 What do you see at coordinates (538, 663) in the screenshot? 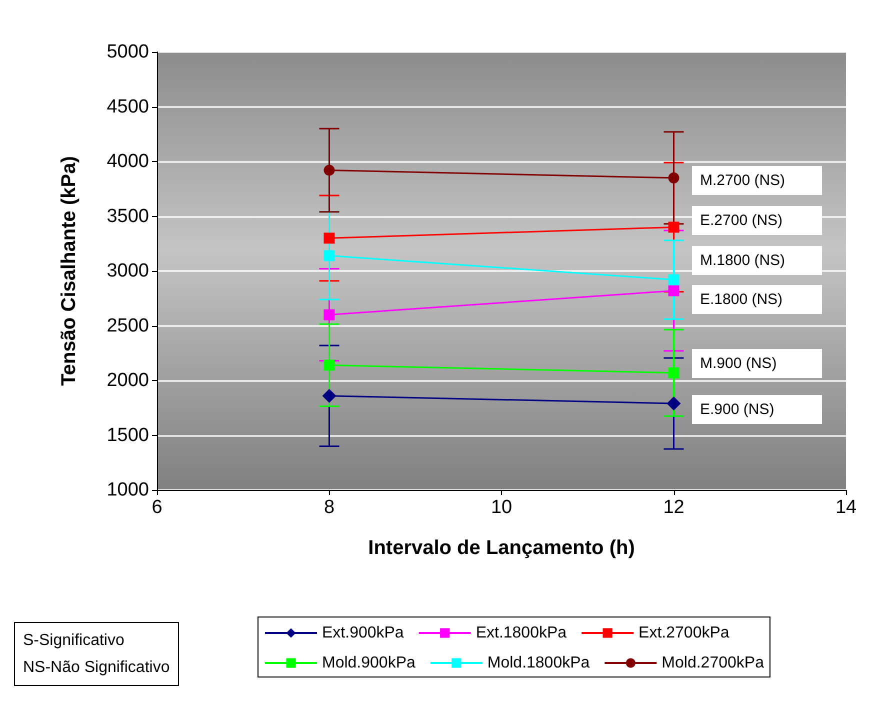
I see `legend-label: Mold.1800kPa` at bounding box center [538, 663].